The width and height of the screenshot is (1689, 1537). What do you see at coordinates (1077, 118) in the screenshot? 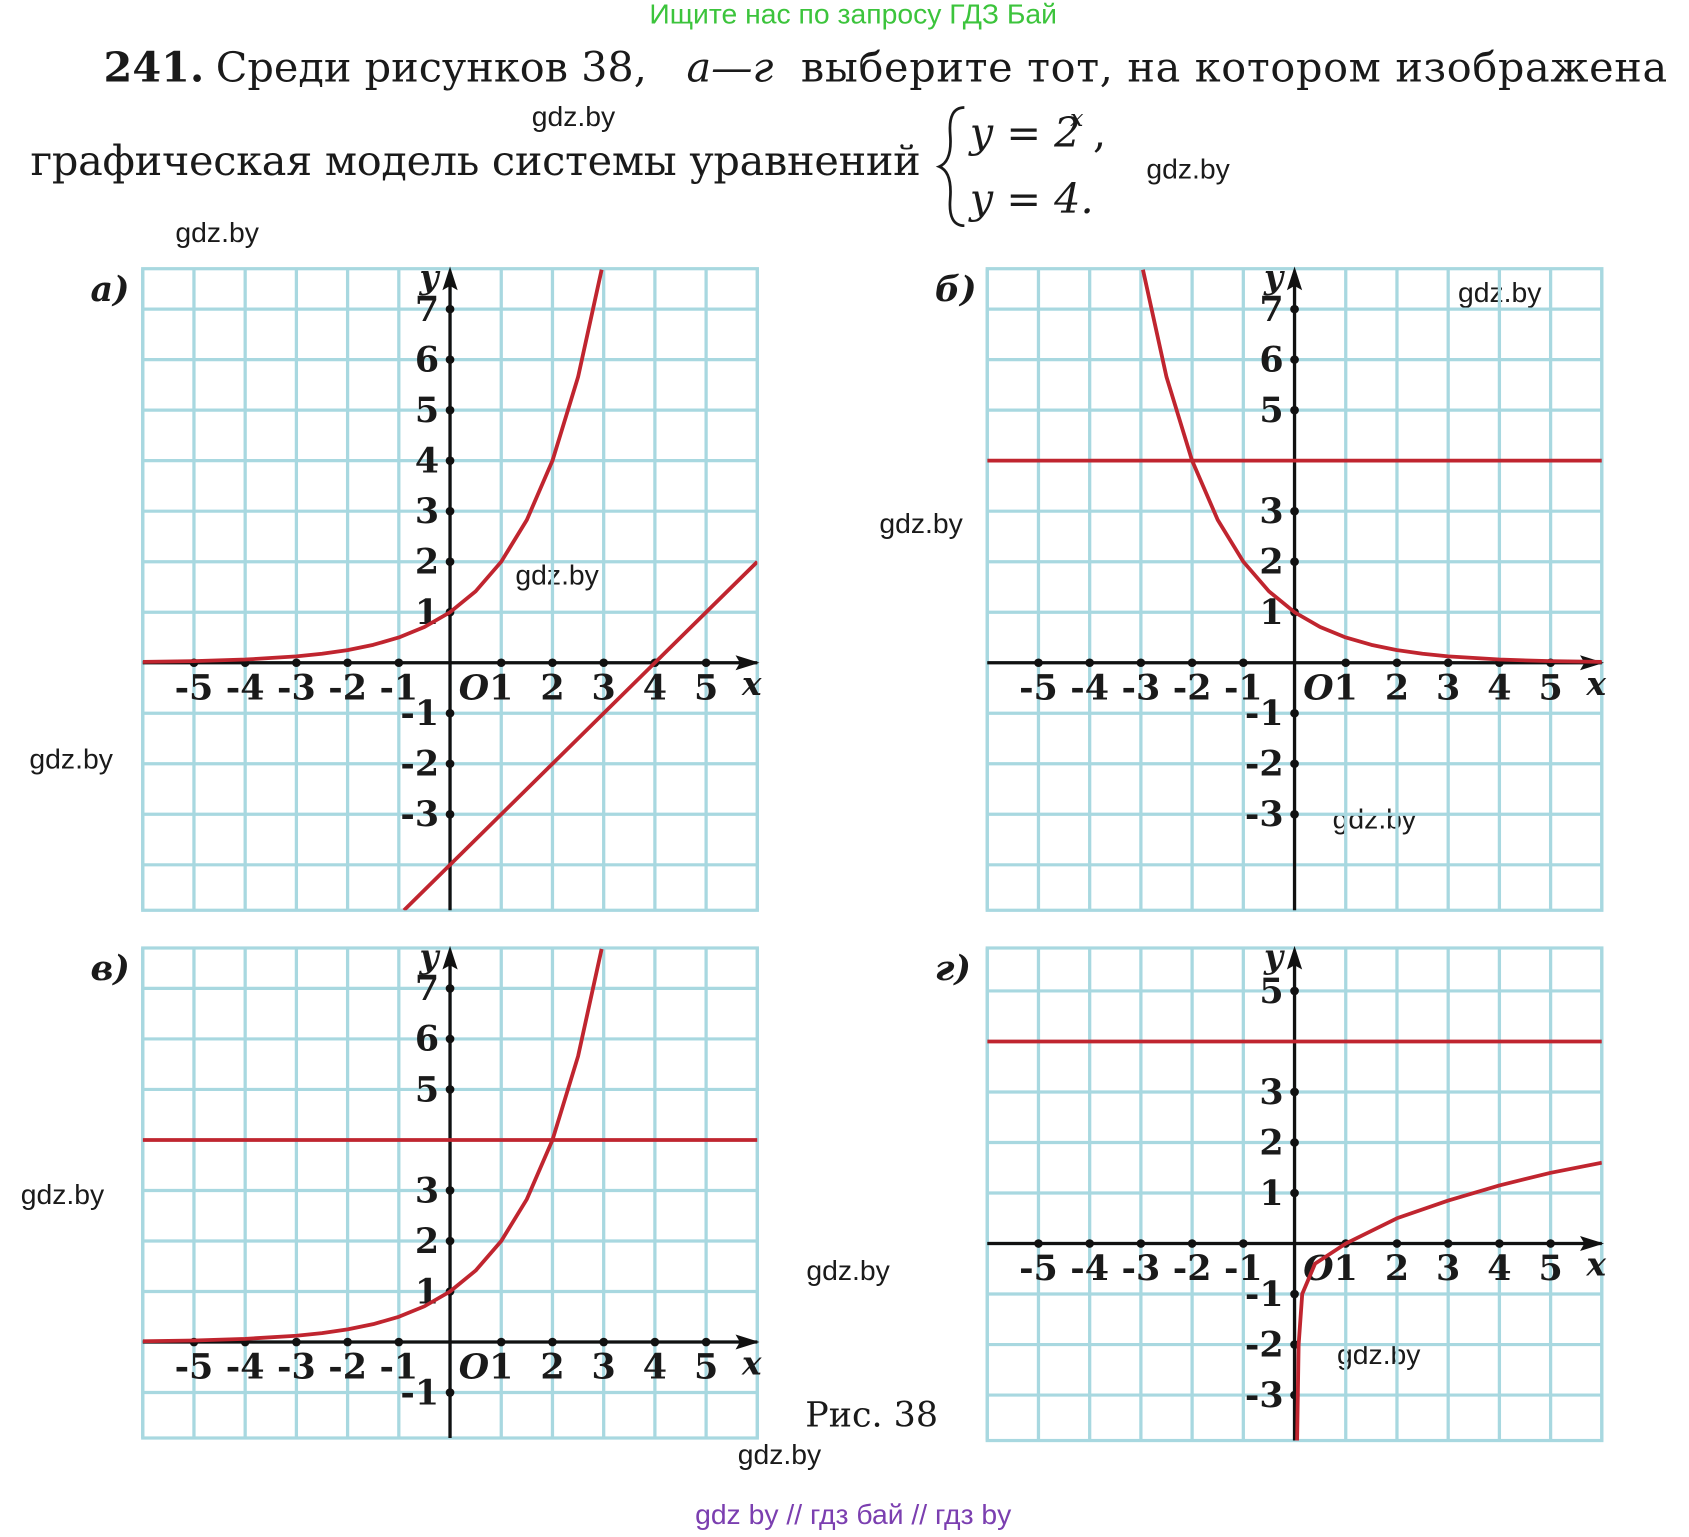
I see `equation-exponent: x` at bounding box center [1077, 118].